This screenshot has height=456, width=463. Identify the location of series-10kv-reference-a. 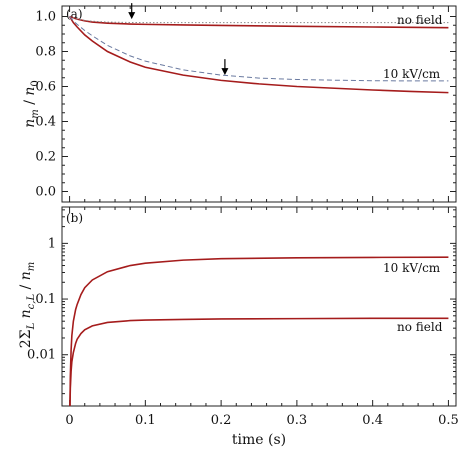
(259, 49).